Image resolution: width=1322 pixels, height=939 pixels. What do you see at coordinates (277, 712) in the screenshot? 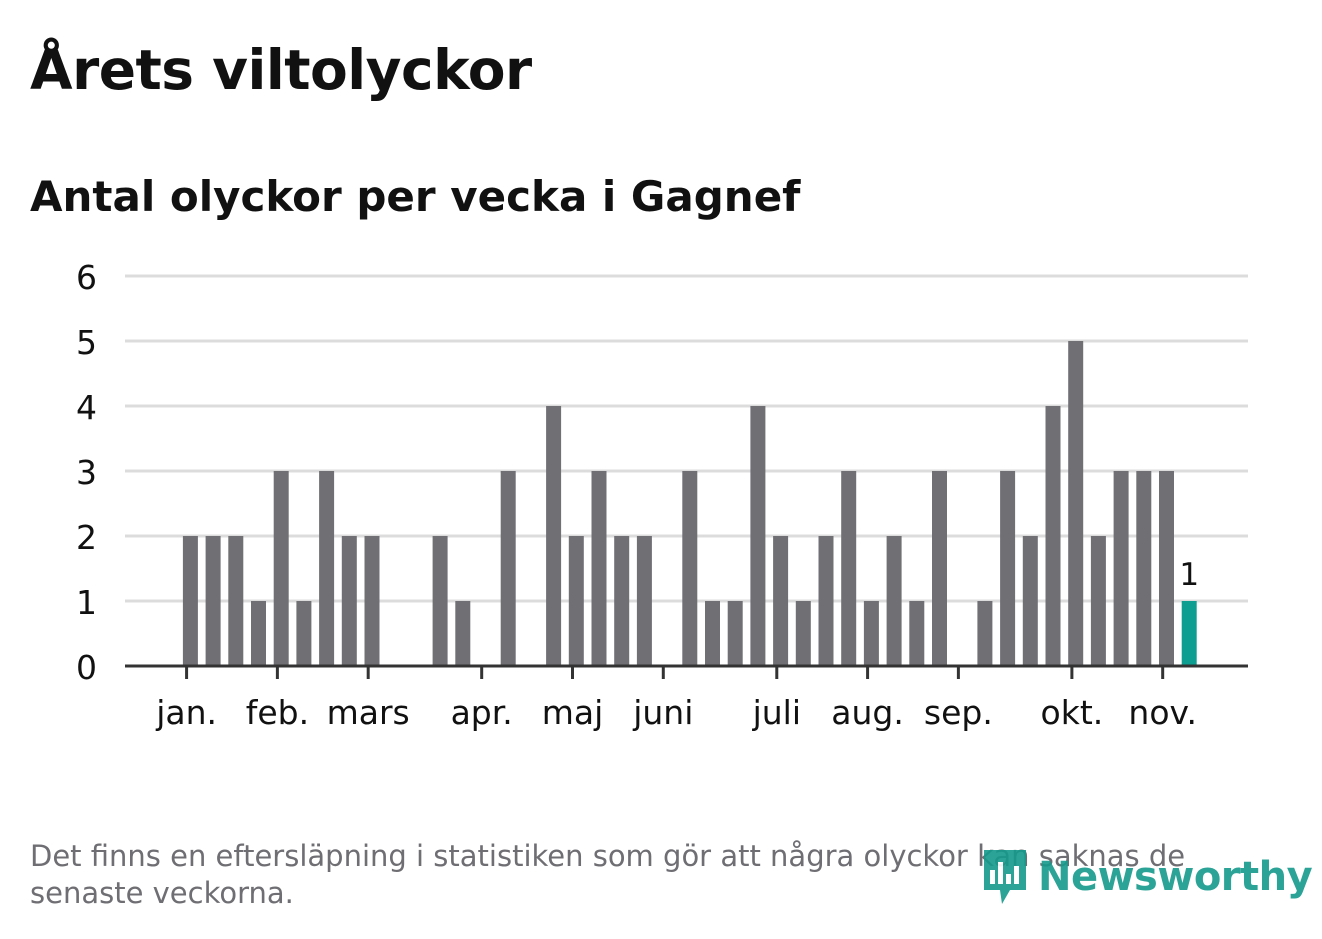
I see `x-tick-label: feb.` at bounding box center [277, 712].